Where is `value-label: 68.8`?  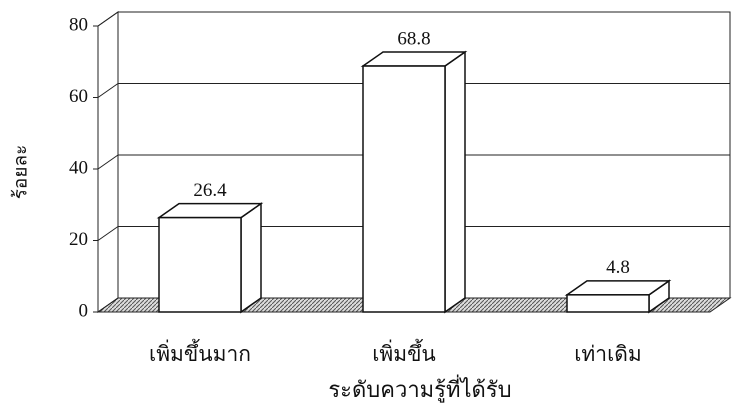
value-label: 68.8 is located at coordinates (413, 38).